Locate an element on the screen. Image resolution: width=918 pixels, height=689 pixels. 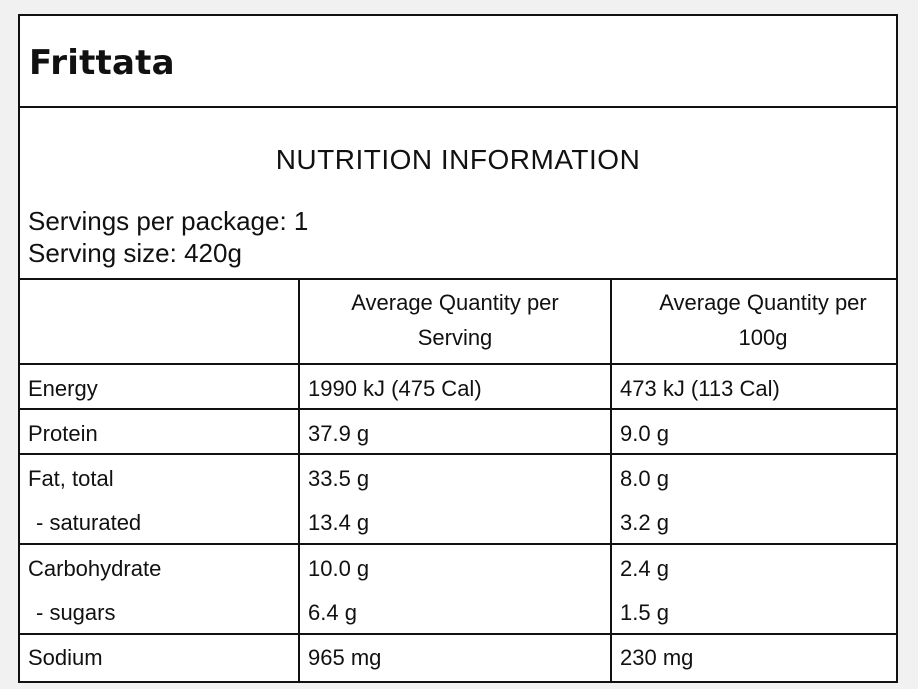
nutrient-label-protein: Protein is located at coordinates (63, 433).